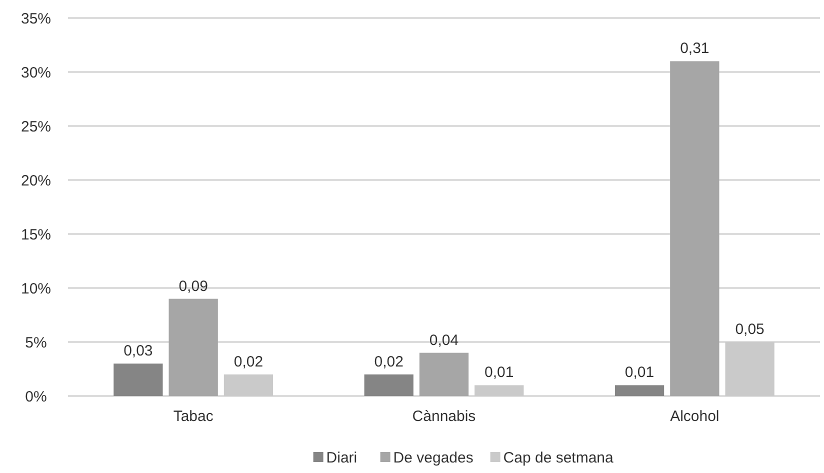  What do you see at coordinates (444, 340) in the screenshot?
I see `data-label: 0,04` at bounding box center [444, 340].